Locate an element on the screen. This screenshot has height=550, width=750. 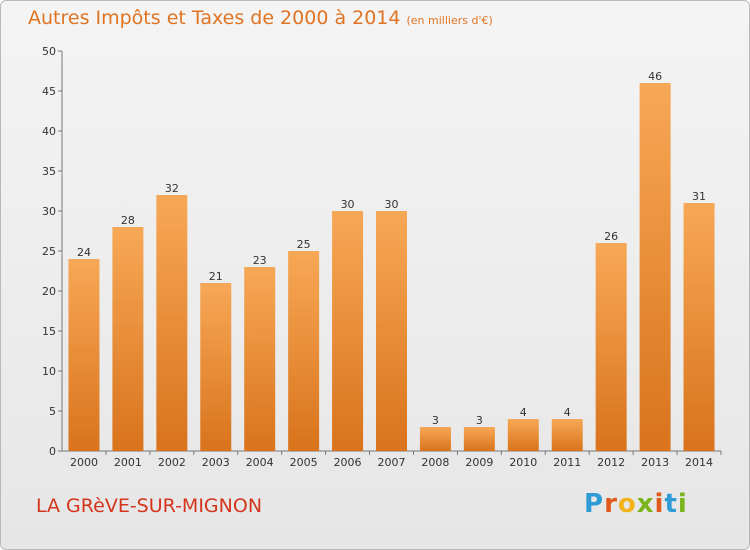
commune-name: LA GRèVE-SUR-MIGNON is located at coordinates (149, 506).